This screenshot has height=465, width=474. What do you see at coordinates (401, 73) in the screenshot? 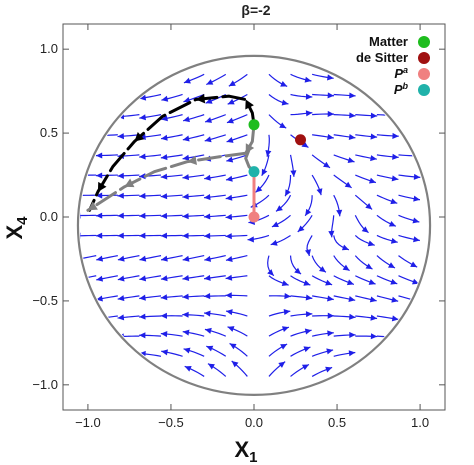
I see `legend-label-p-a: Pa` at bounding box center [401, 73].